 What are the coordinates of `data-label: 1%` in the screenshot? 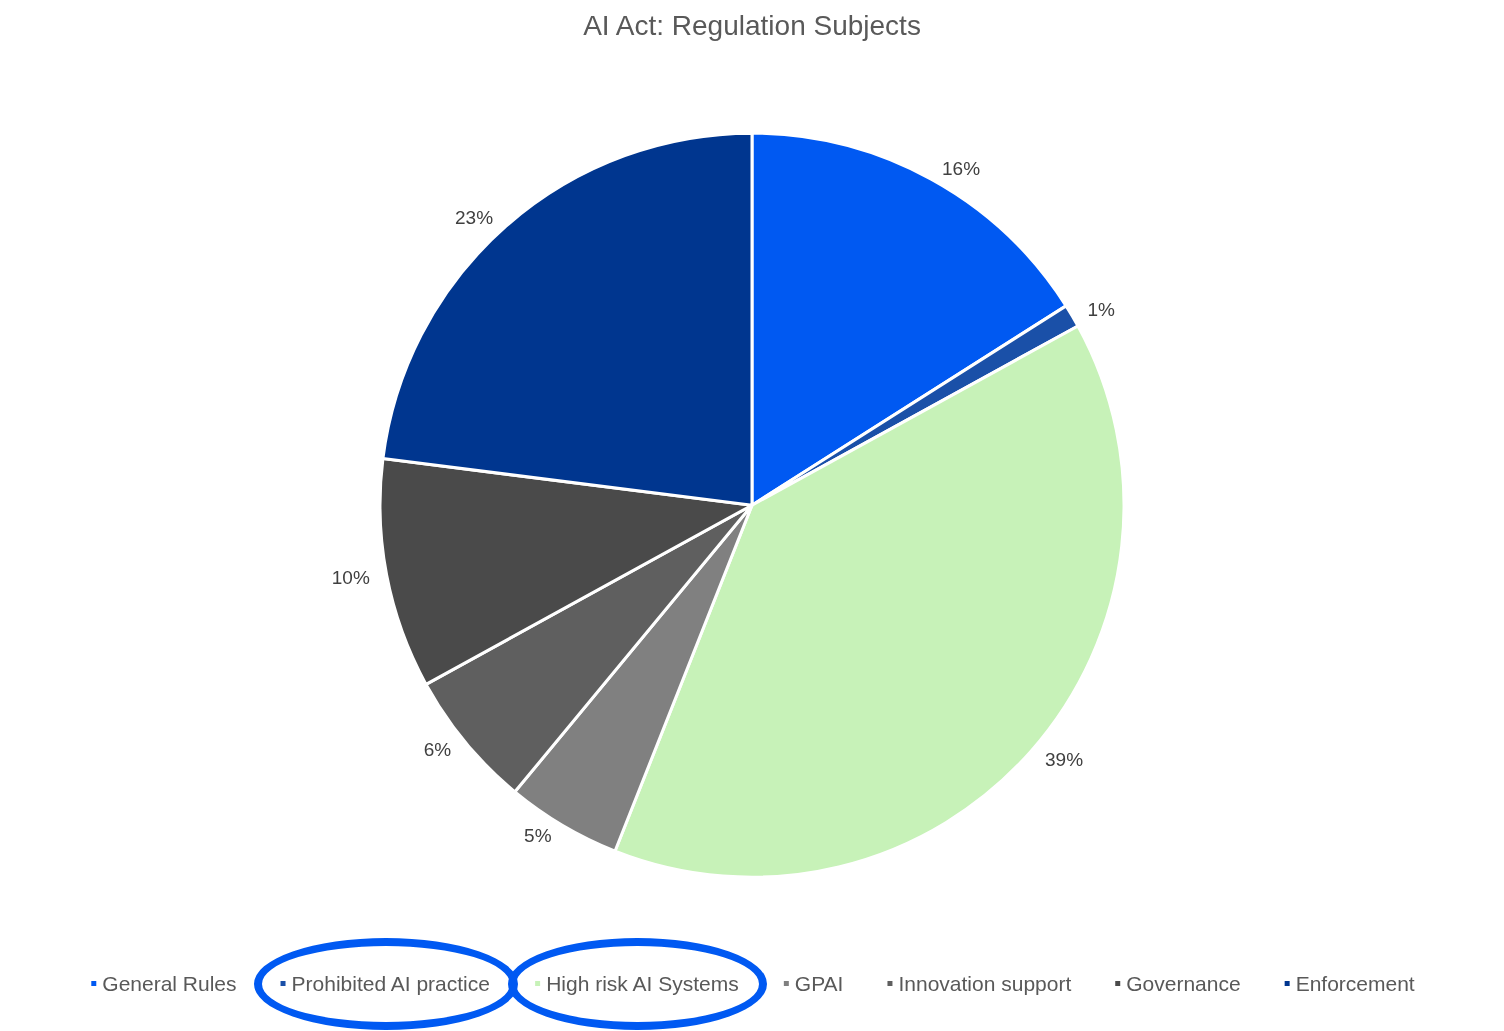 It's located at (1101, 310).